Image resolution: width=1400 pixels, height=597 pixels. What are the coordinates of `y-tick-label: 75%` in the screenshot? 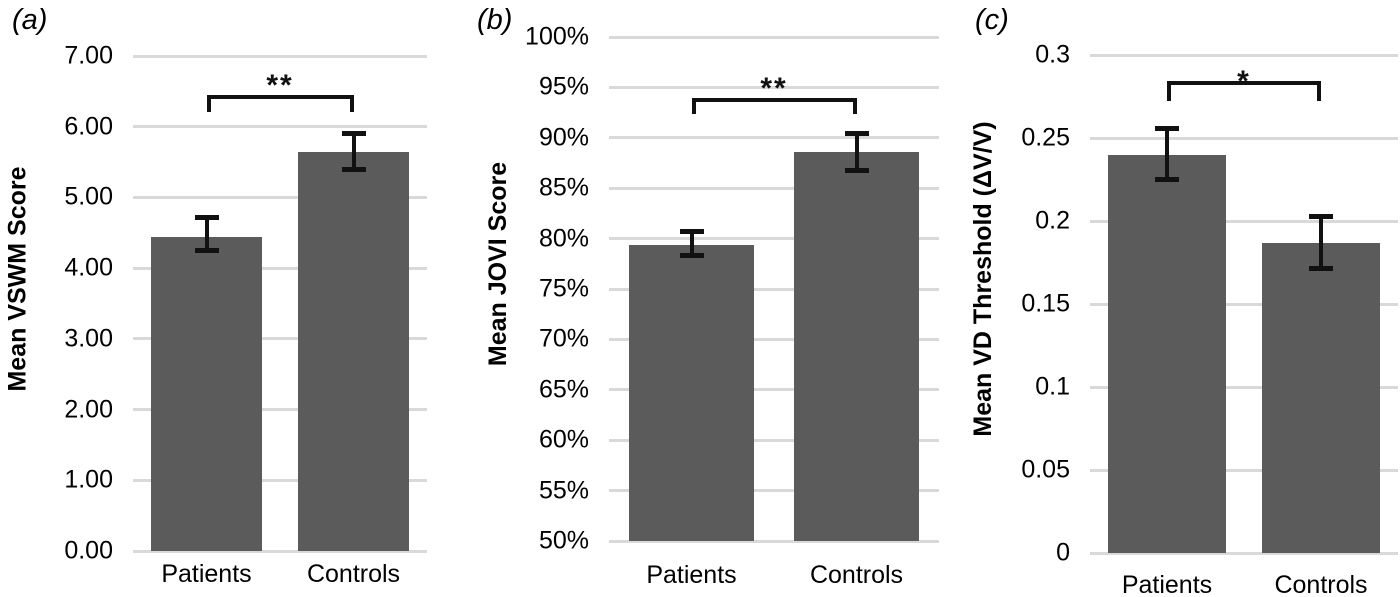 It's located at (563, 288).